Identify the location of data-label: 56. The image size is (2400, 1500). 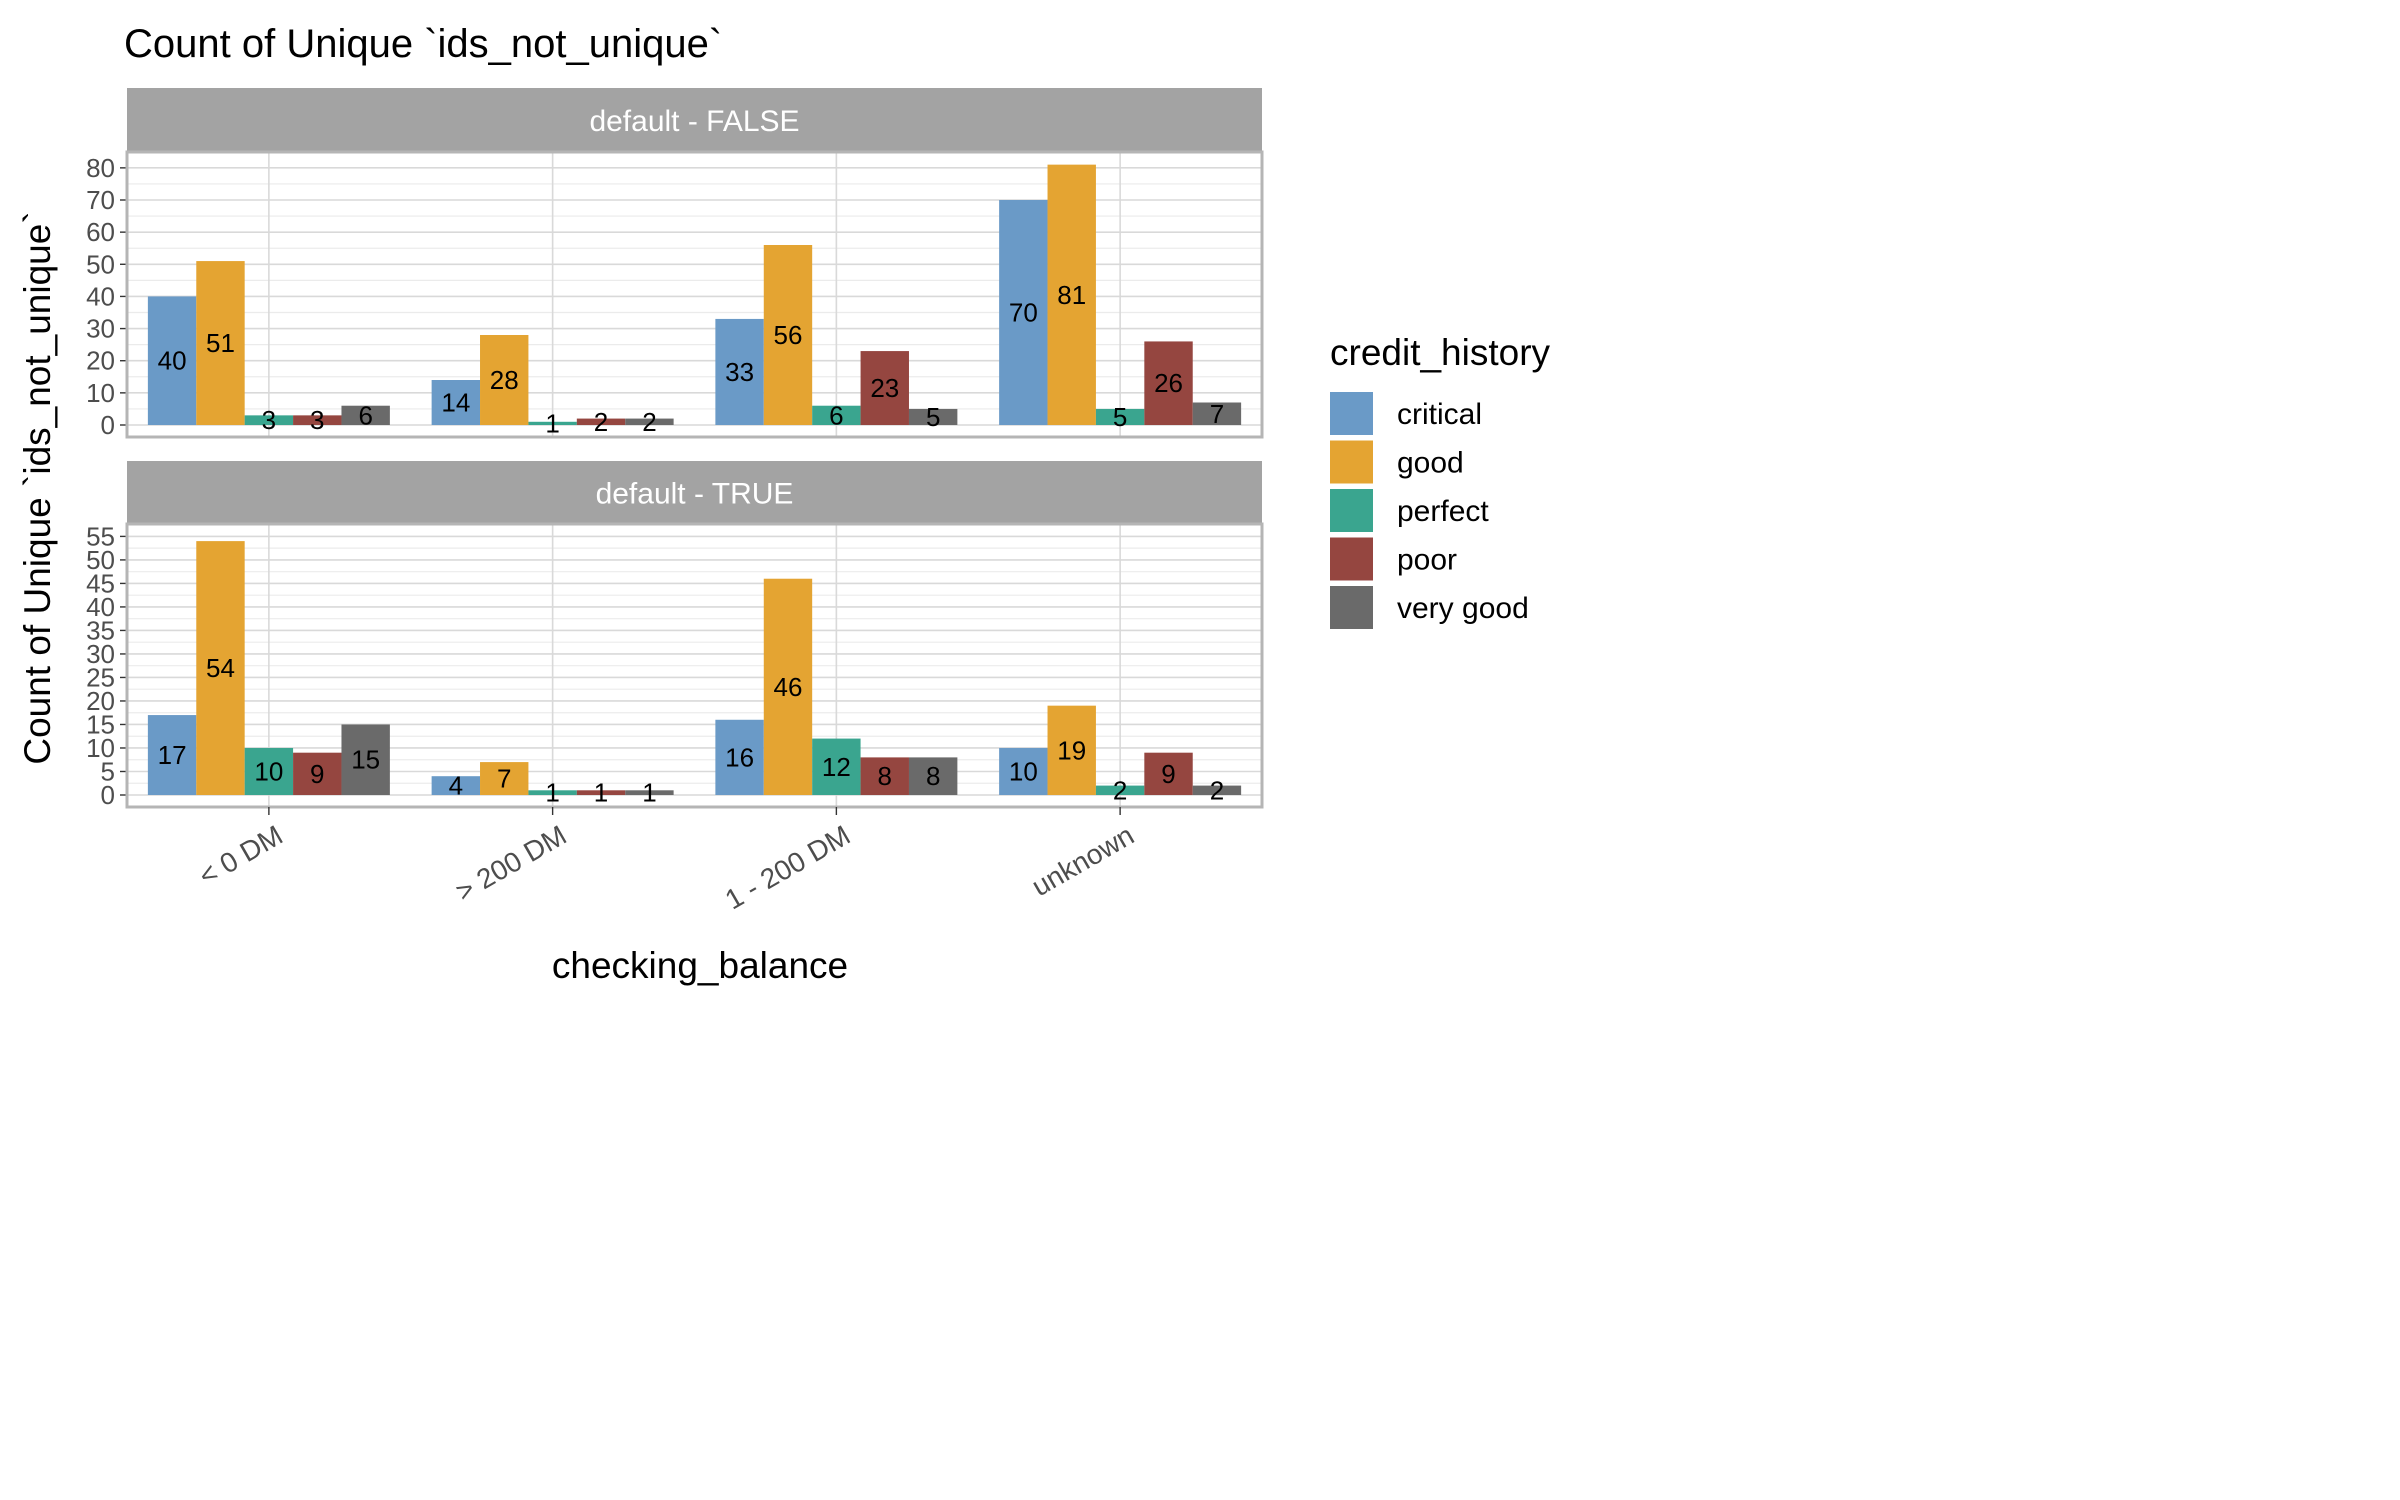
(788, 335).